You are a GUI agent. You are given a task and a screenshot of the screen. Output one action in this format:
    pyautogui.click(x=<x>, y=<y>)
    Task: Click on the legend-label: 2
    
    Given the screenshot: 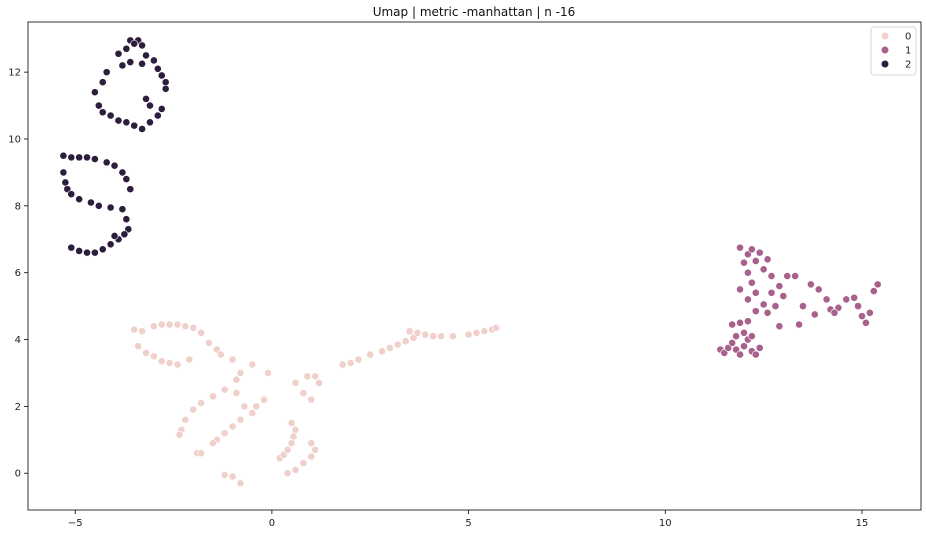 What is the action you would take?
    pyautogui.click(x=908, y=65)
    